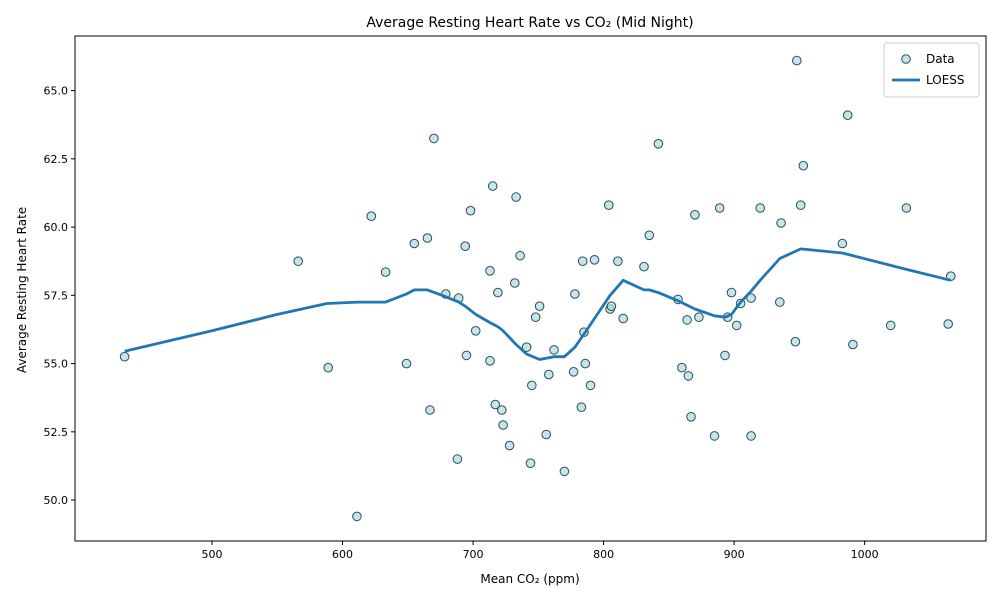  I want to click on y-tick-label: 52.5, so click(56, 432).